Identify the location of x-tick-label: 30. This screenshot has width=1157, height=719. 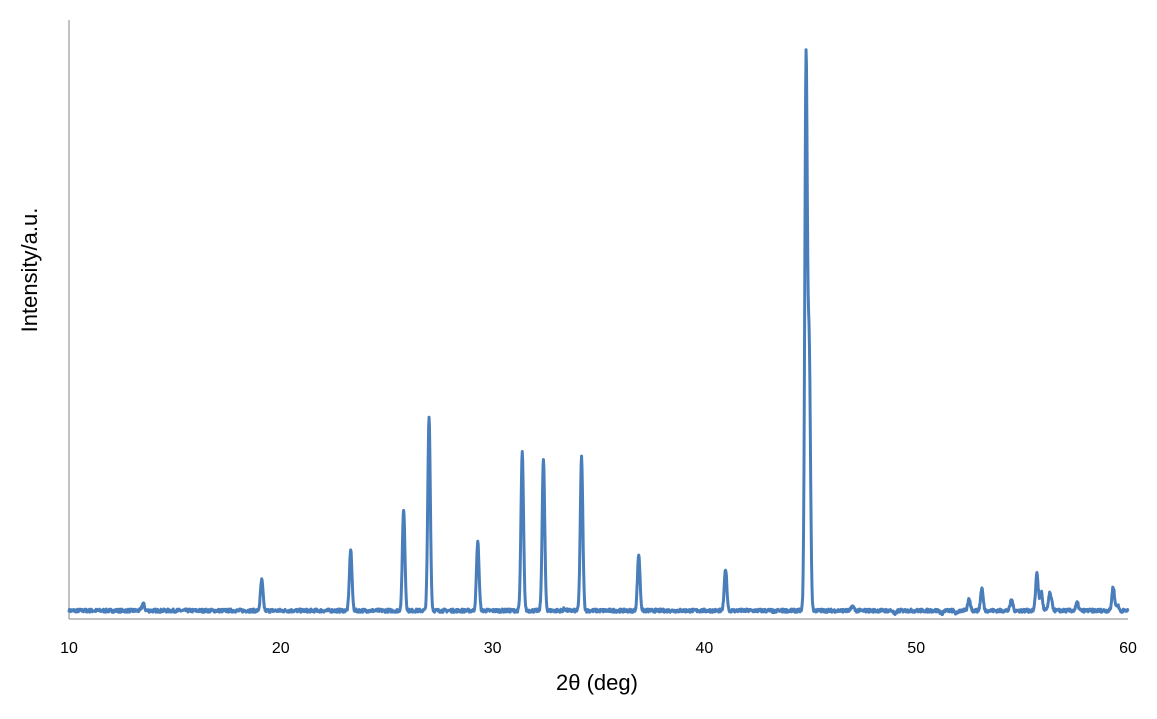
(493, 648).